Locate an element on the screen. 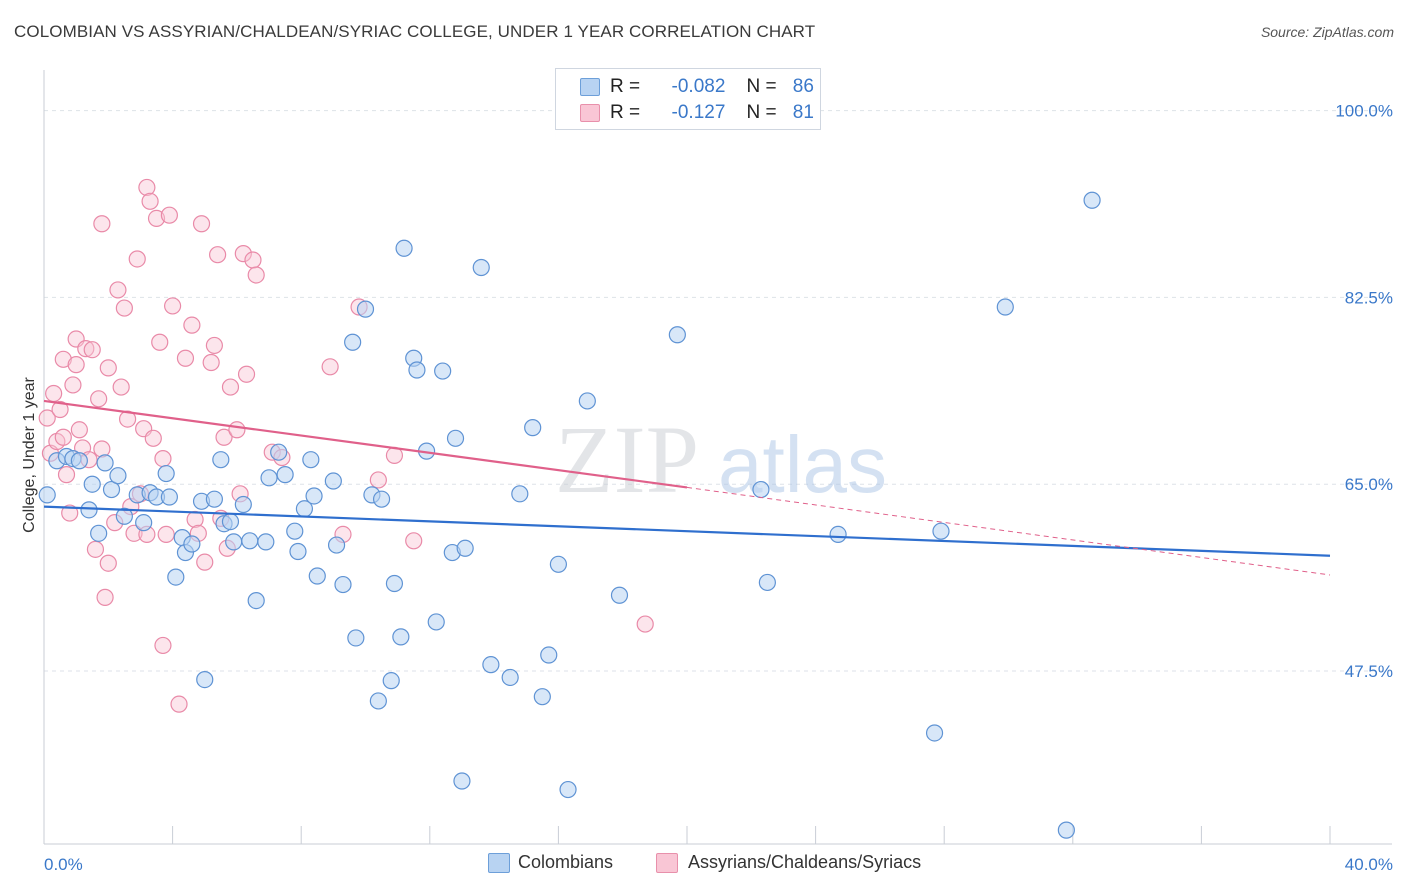 The image size is (1406, 892). legend-r-label: R = is located at coordinates (625, 112).